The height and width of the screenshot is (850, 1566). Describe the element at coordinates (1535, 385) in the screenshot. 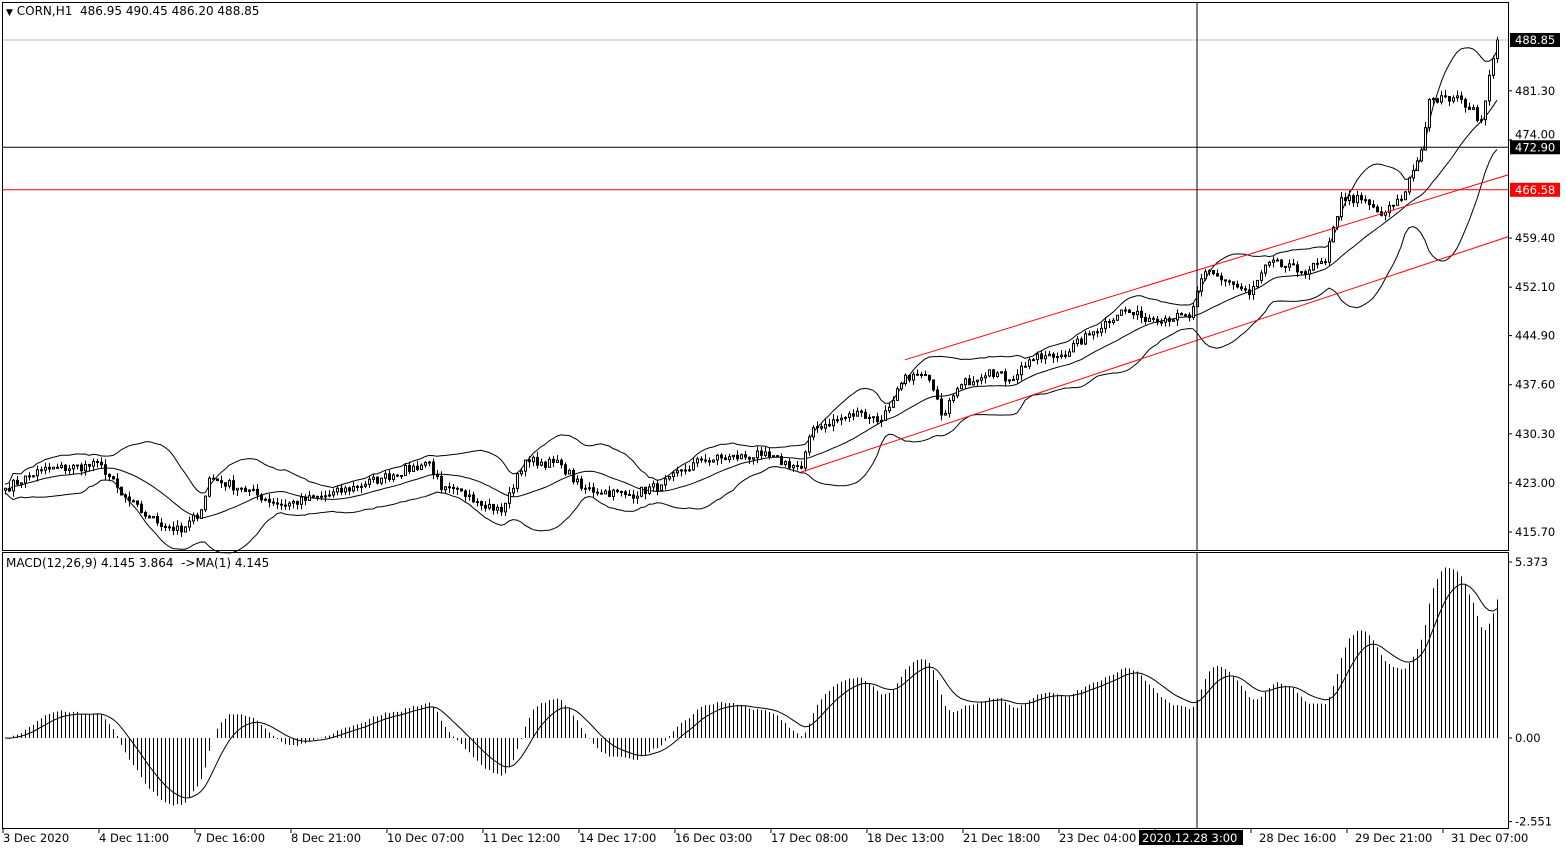

I see `price-tick-label: 437.60` at that location.